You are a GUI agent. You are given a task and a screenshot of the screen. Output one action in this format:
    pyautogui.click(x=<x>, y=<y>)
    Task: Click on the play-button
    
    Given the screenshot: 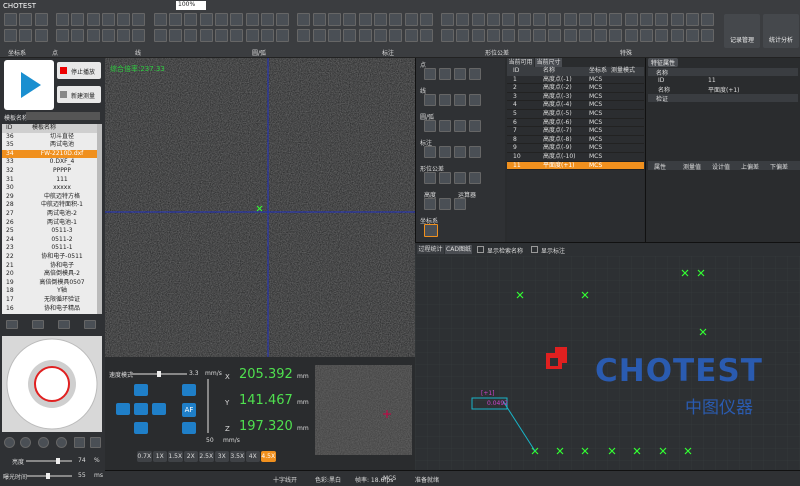 What is the action you would take?
    pyautogui.click(x=29, y=85)
    